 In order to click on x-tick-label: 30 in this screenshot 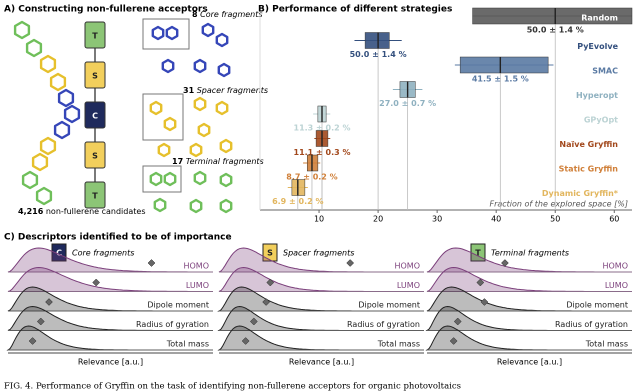, I will do `click(437, 219)`.